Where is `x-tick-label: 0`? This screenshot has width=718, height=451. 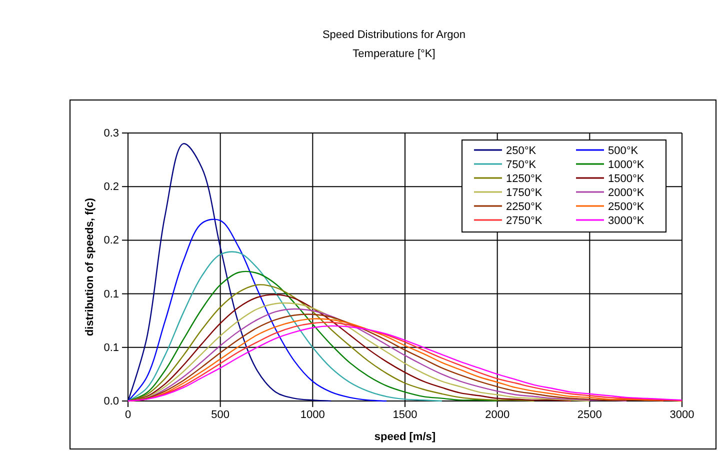 x-tick-label: 0 is located at coordinates (128, 414).